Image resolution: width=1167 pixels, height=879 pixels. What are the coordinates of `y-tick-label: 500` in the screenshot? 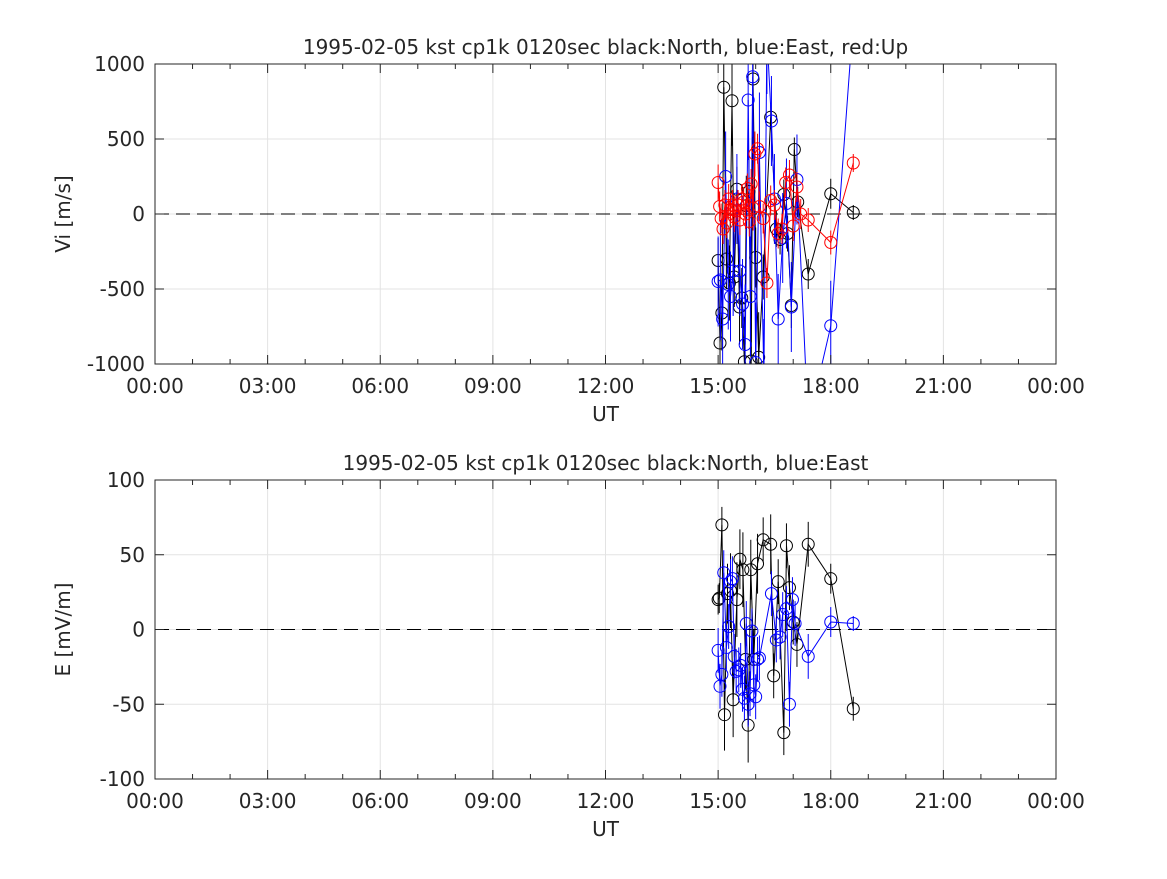 It's located at (126, 139).